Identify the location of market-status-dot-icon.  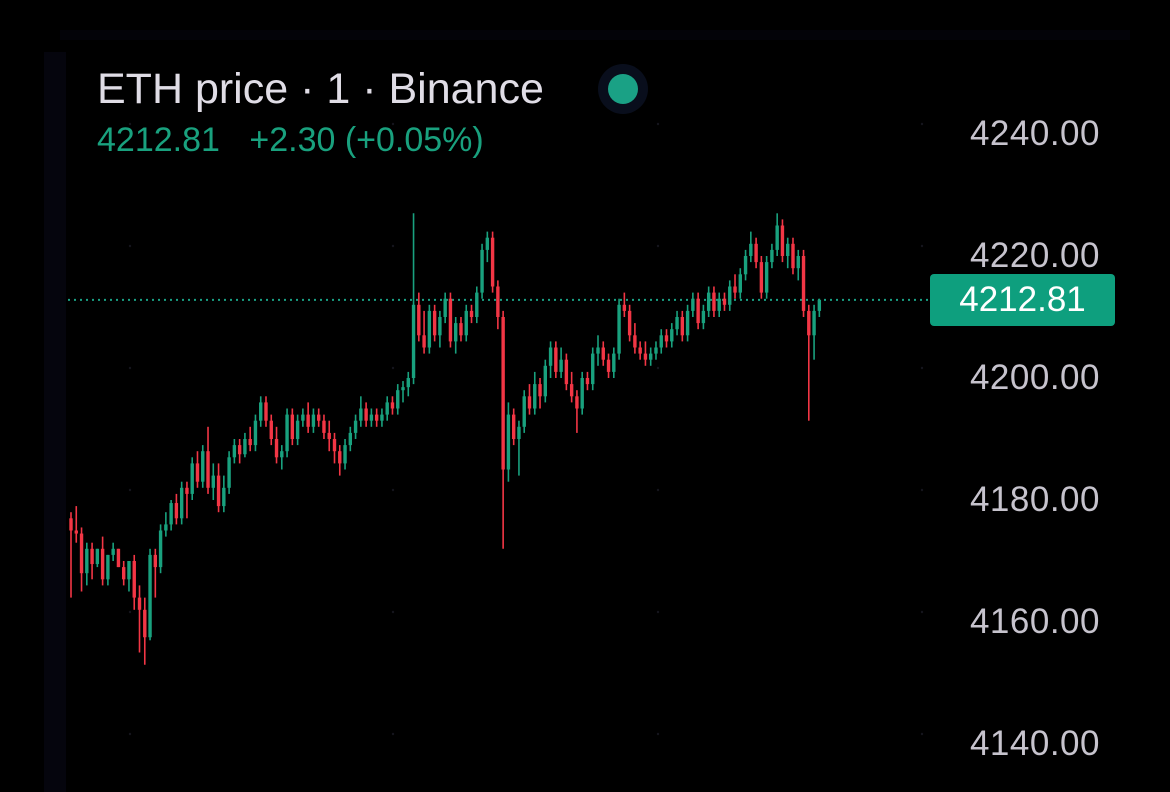
(622, 89).